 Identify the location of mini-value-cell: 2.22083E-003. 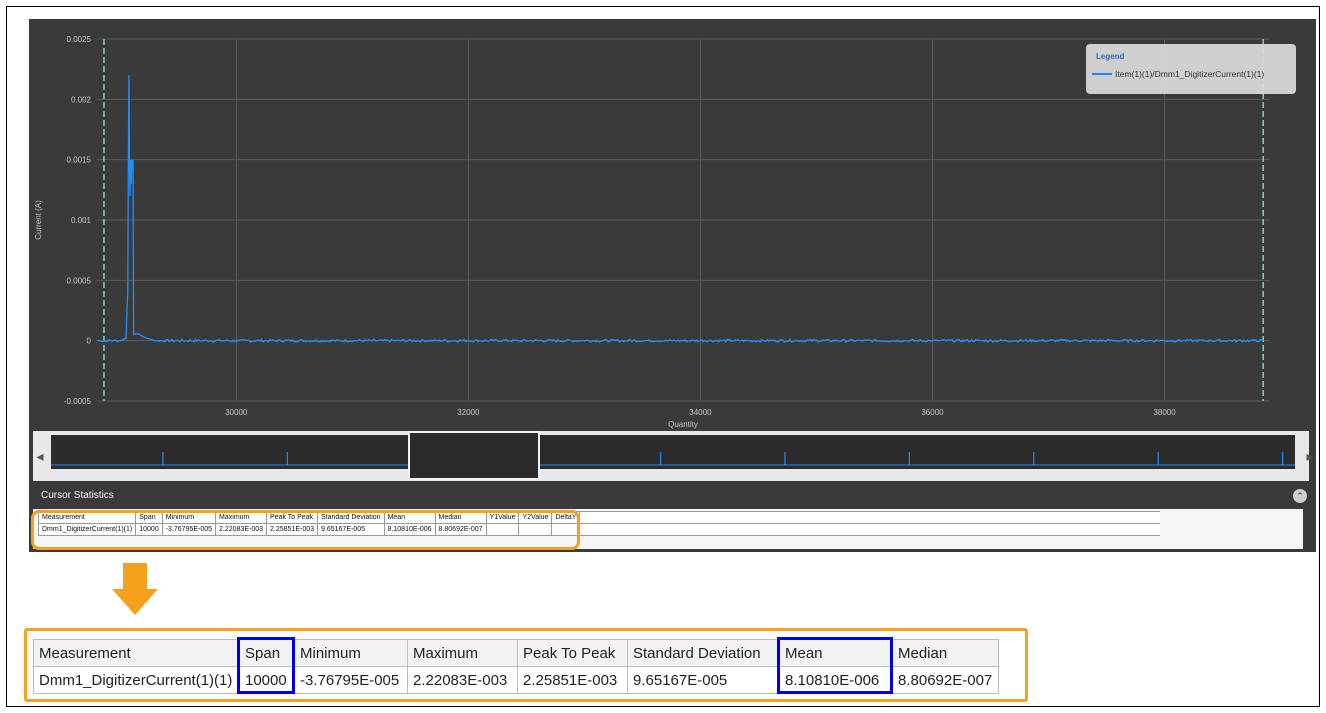
(241, 529).